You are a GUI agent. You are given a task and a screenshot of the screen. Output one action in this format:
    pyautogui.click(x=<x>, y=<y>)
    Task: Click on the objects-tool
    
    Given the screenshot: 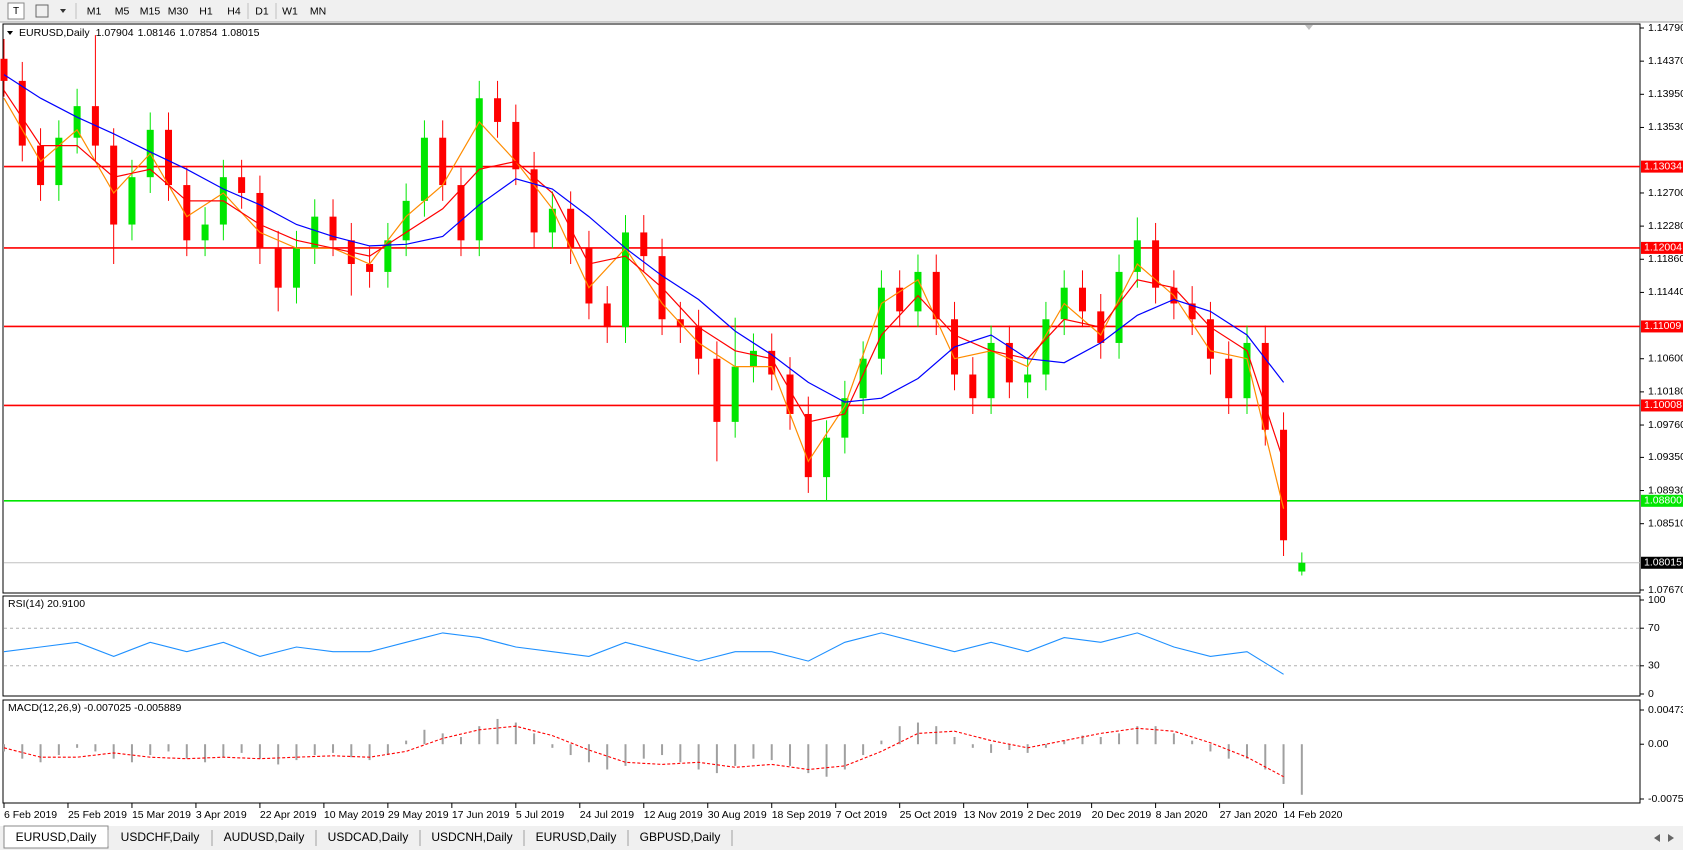 What is the action you would take?
    pyautogui.click(x=42, y=11)
    